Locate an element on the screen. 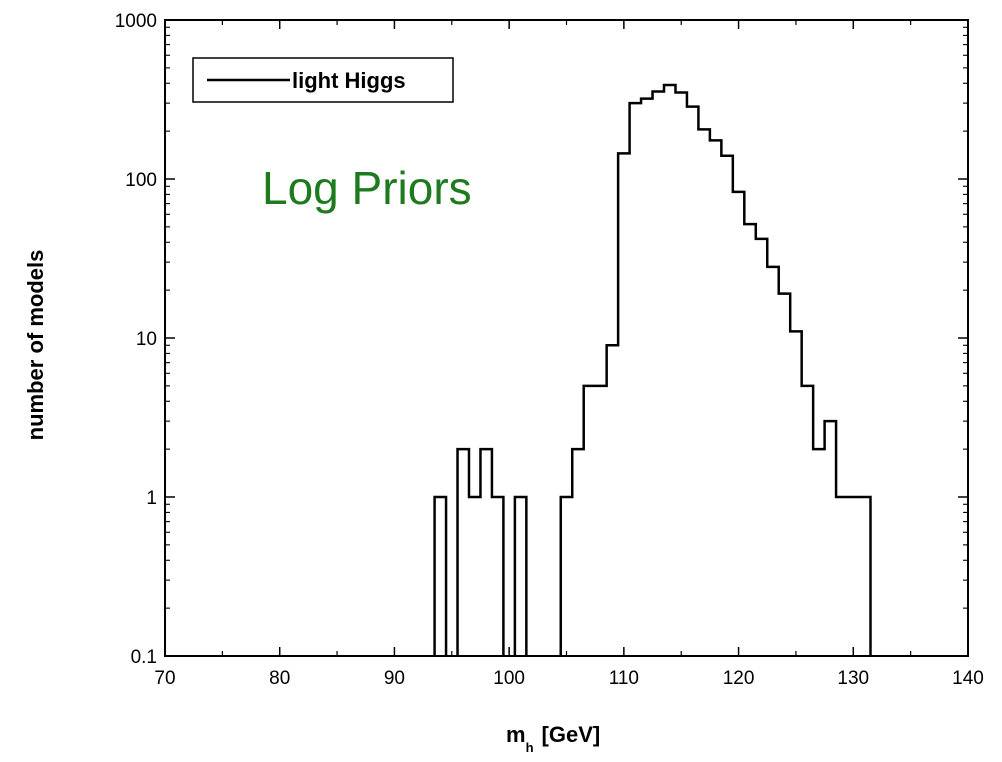 The height and width of the screenshot is (762, 1002). x-tick-label: 140 is located at coordinates (968, 678).